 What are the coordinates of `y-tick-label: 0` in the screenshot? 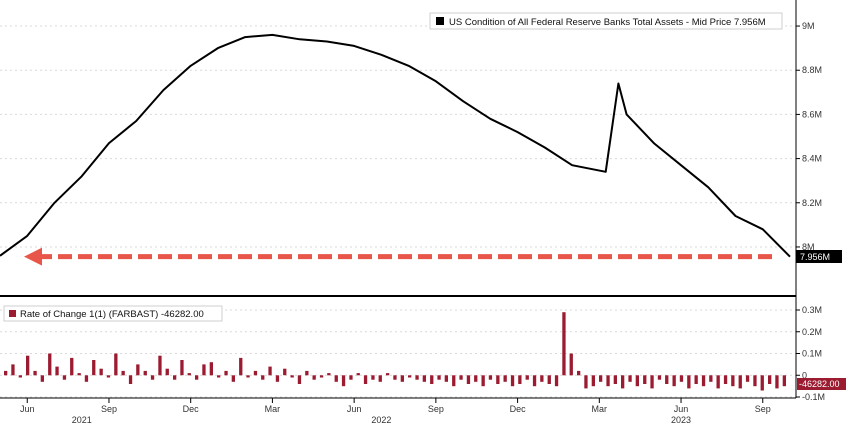 It's located at (804, 375).